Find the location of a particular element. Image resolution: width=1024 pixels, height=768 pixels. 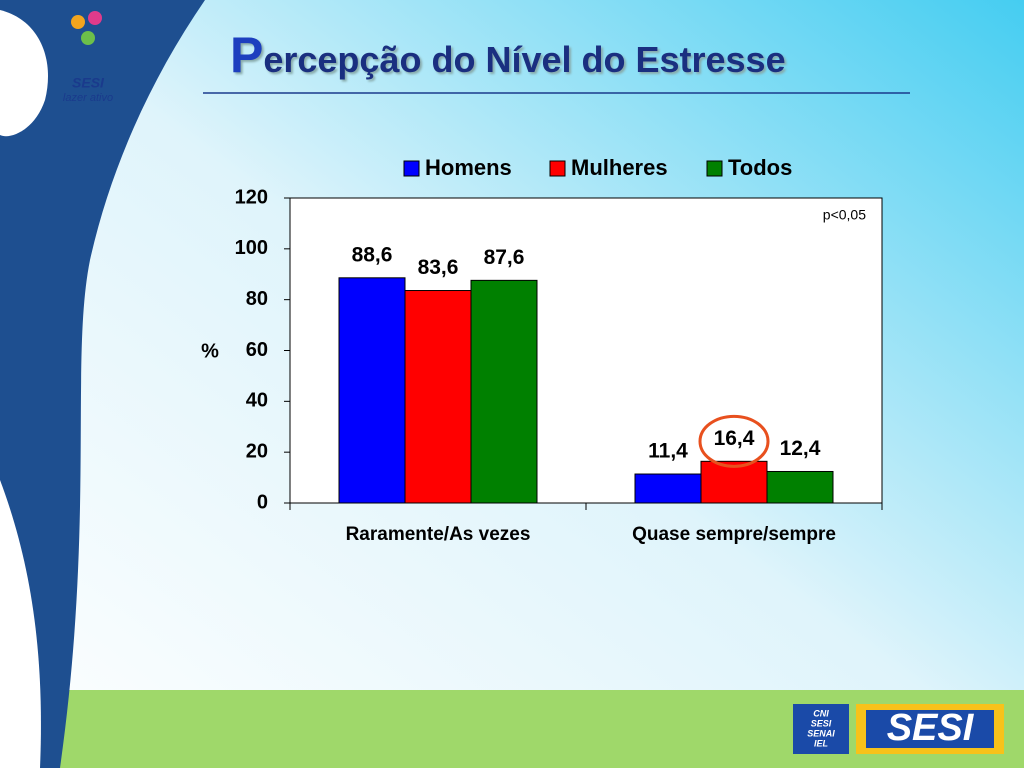

value-label: 88,6 is located at coordinates (372, 254).